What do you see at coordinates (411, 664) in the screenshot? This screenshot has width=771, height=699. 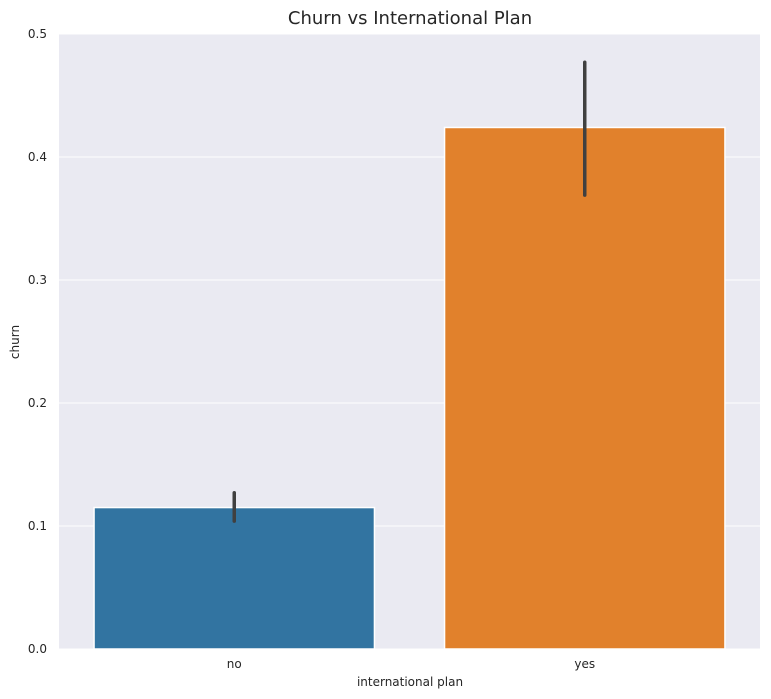 I see `x-tick-labels: no yes` at bounding box center [411, 664].